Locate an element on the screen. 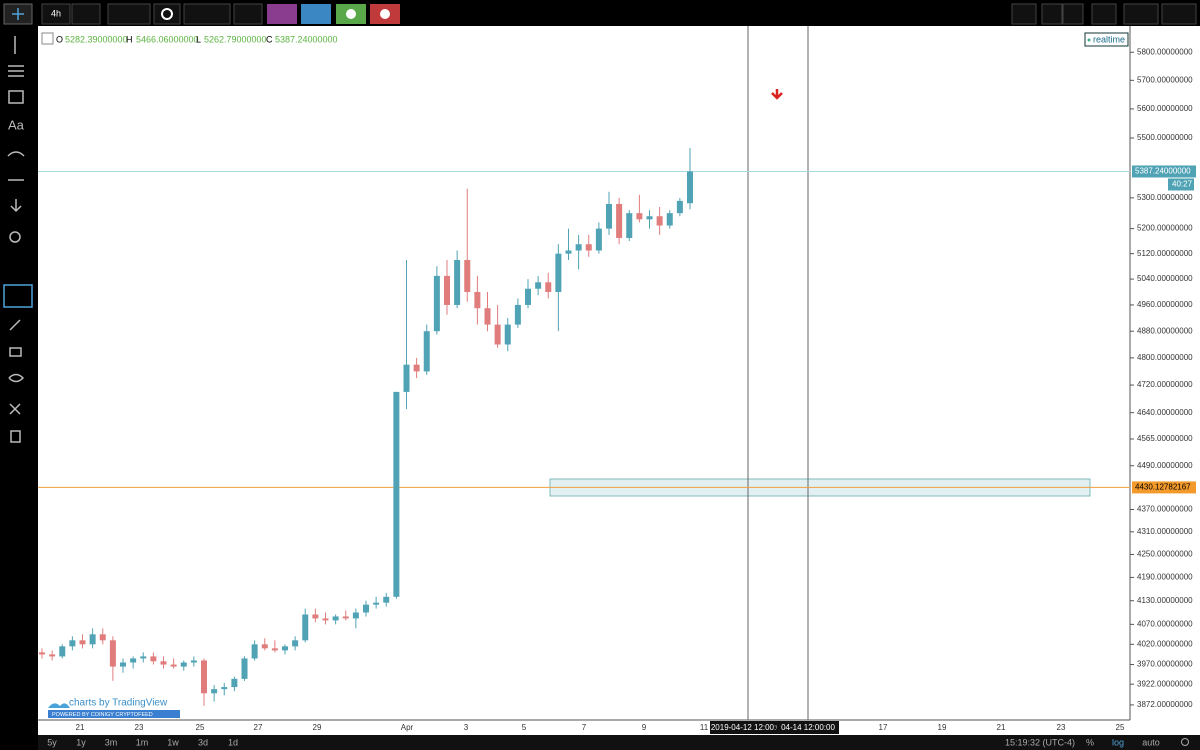 This screenshot has width=1200, height=750. left-toolbar is located at coordinates (18, 239).